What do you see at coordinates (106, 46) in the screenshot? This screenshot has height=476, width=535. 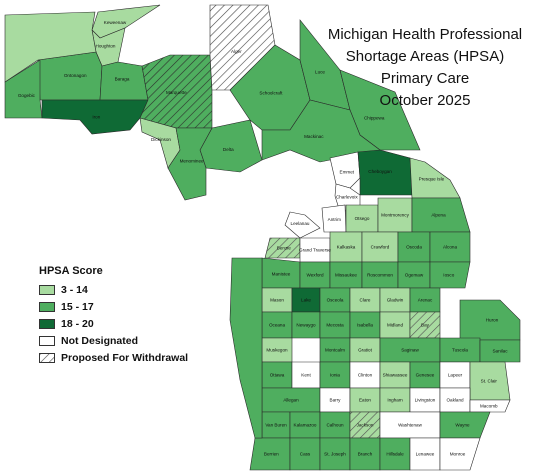 I see `county-label: Houghton` at bounding box center [106, 46].